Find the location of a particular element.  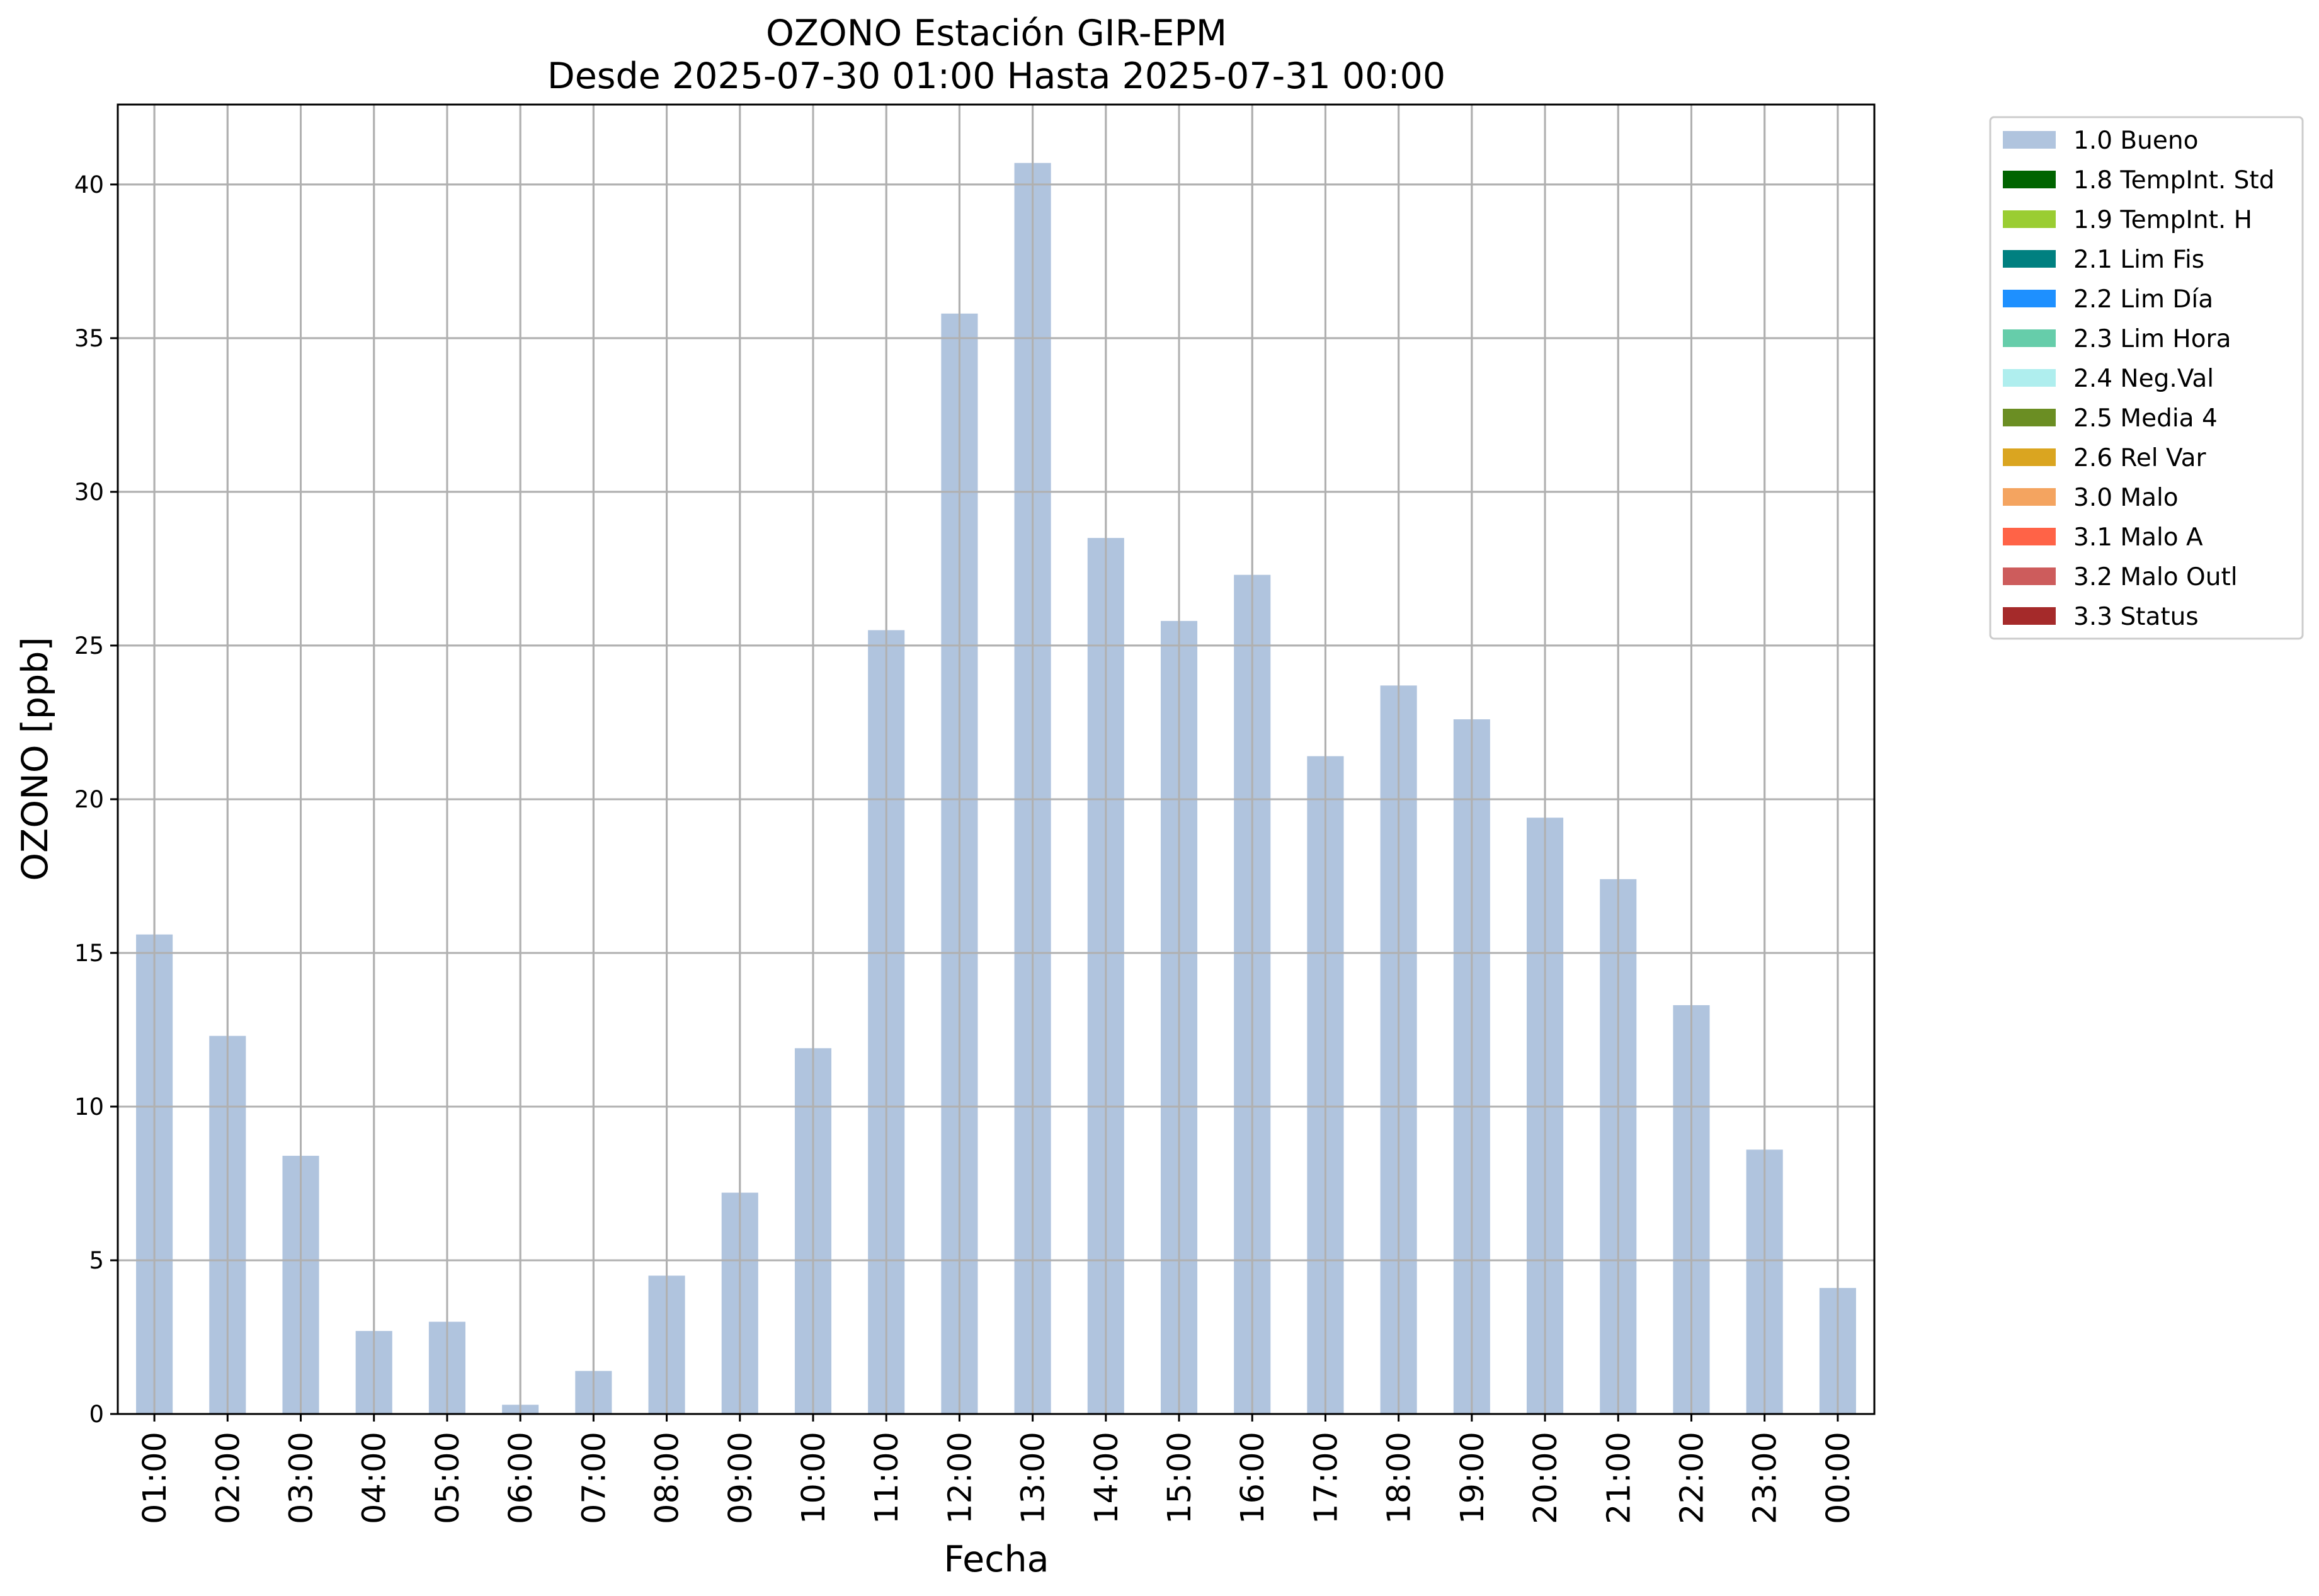

legend-label: 3.0 Malo is located at coordinates (2126, 498).